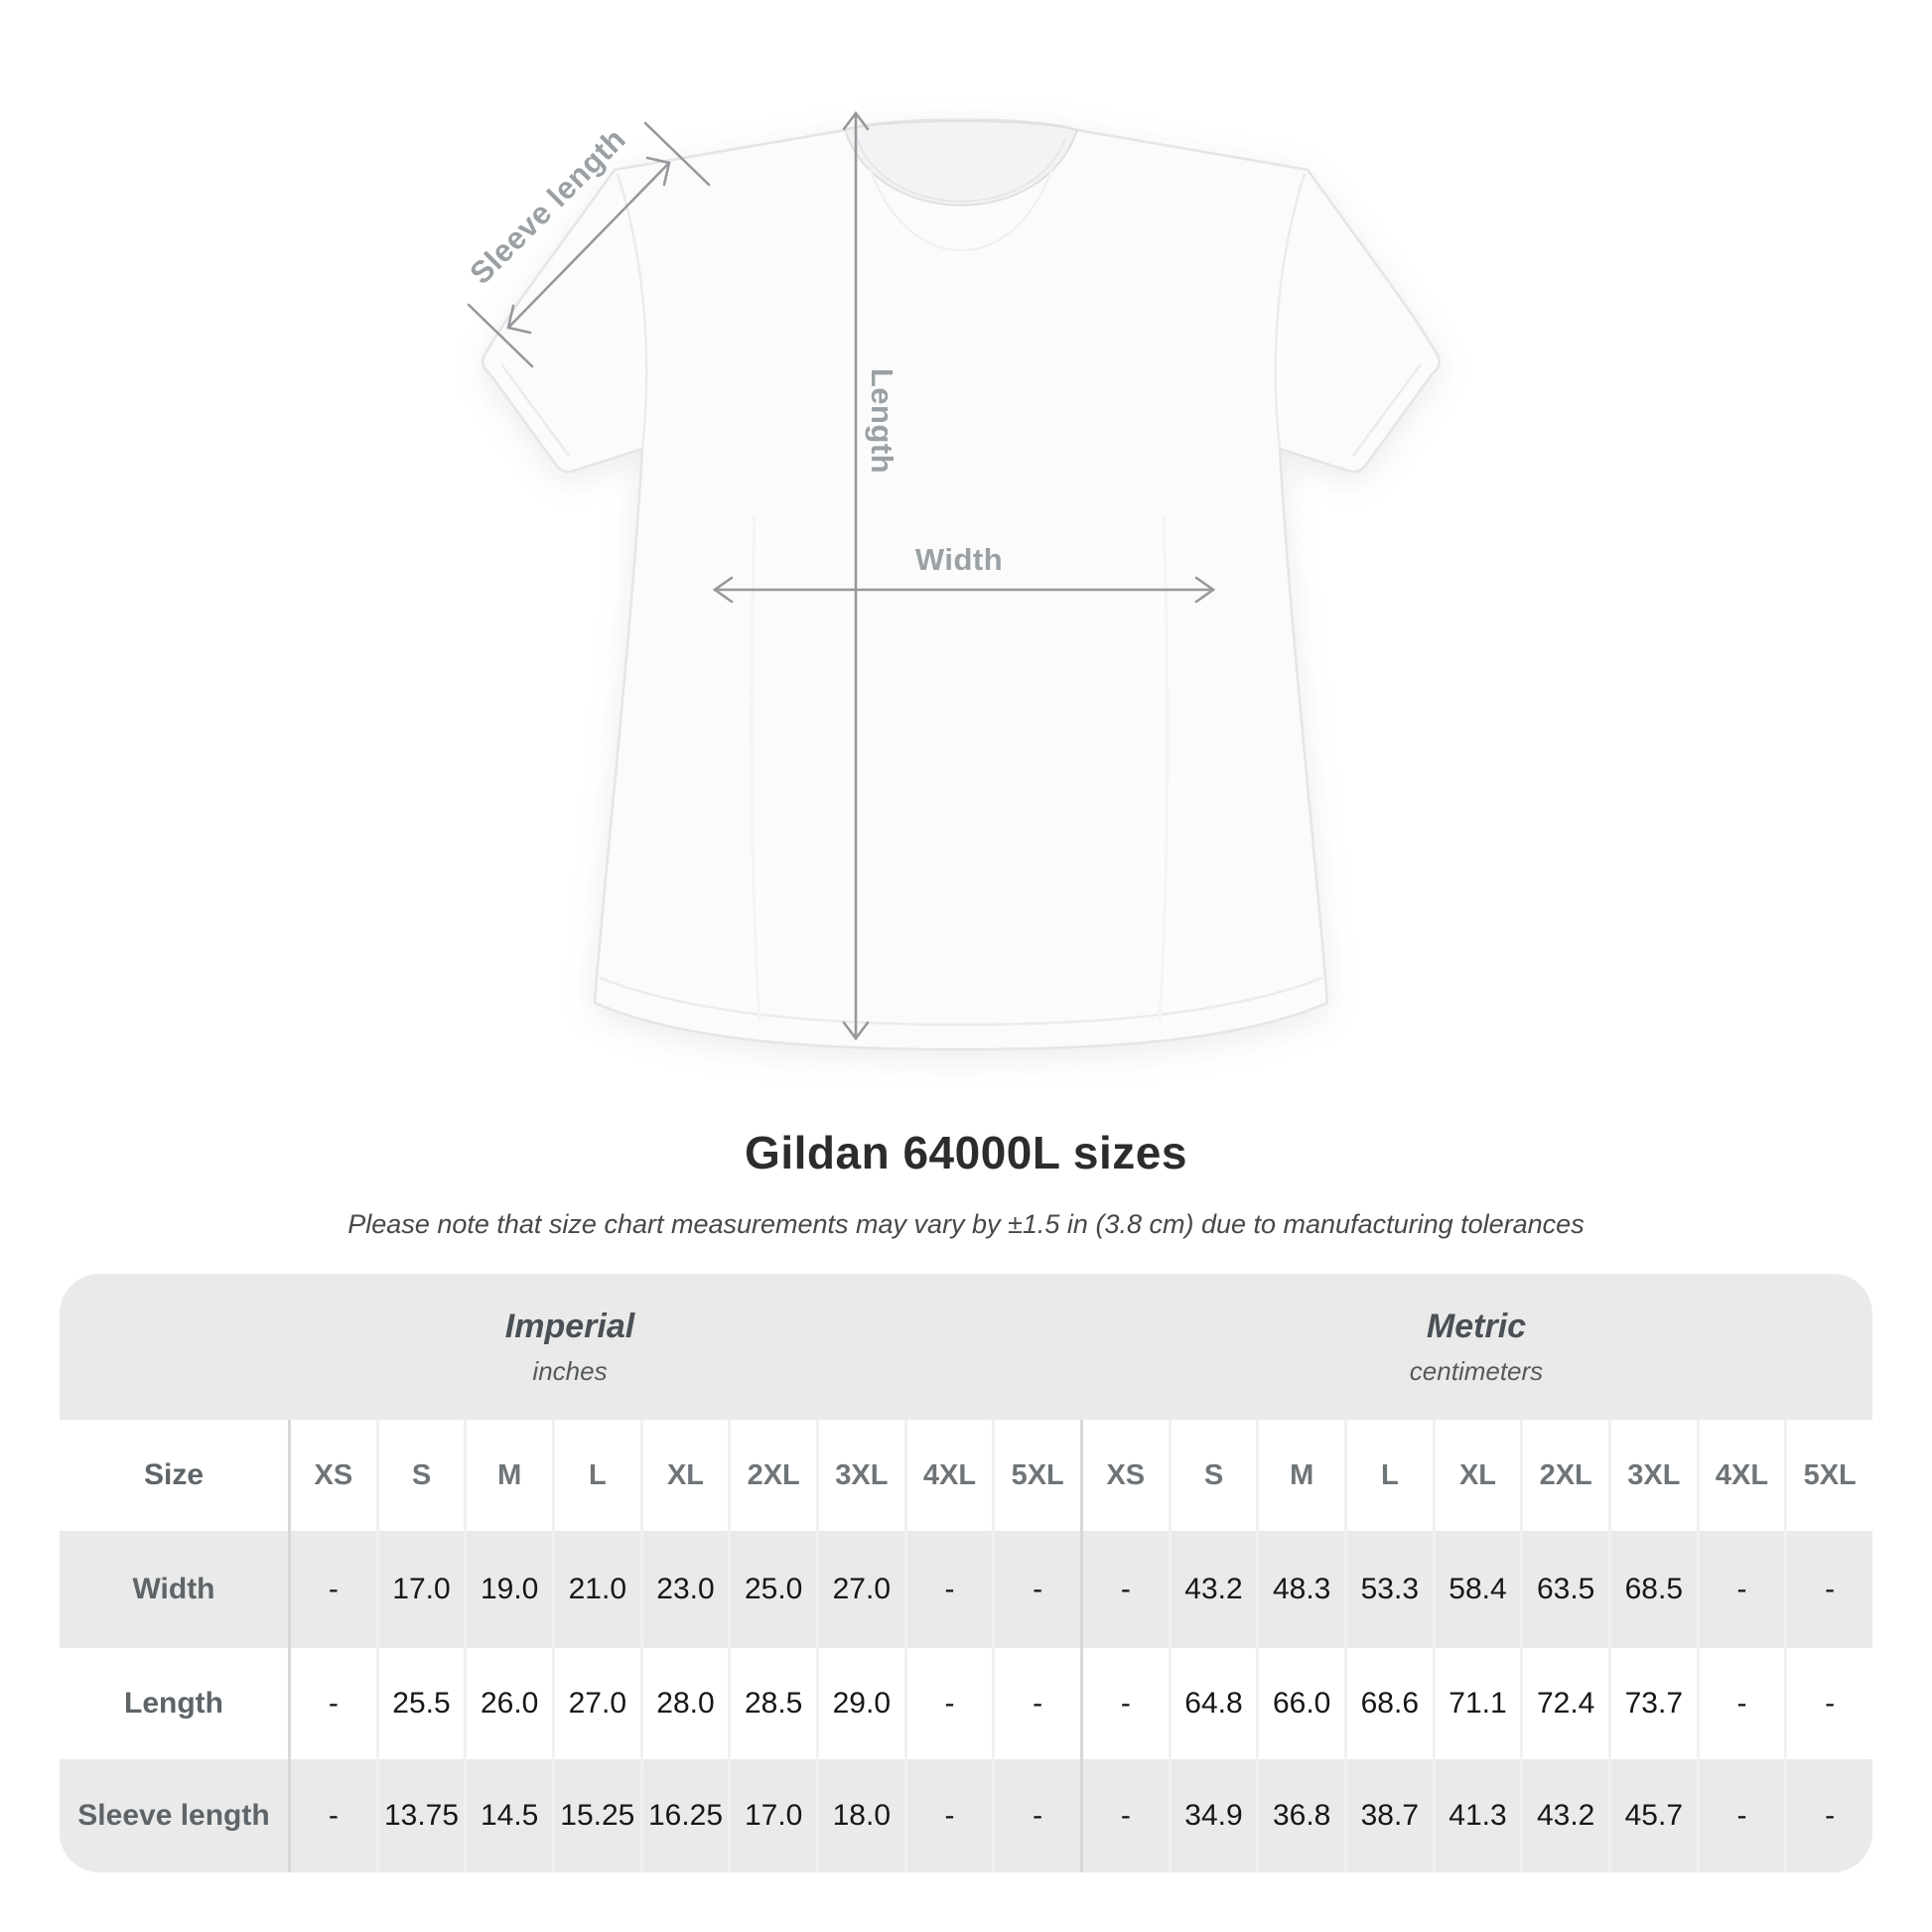 This screenshot has height=1932, width=1932. Describe the element at coordinates (948, 1703) in the screenshot. I see `cell-length-imperial-4xl: -` at that location.